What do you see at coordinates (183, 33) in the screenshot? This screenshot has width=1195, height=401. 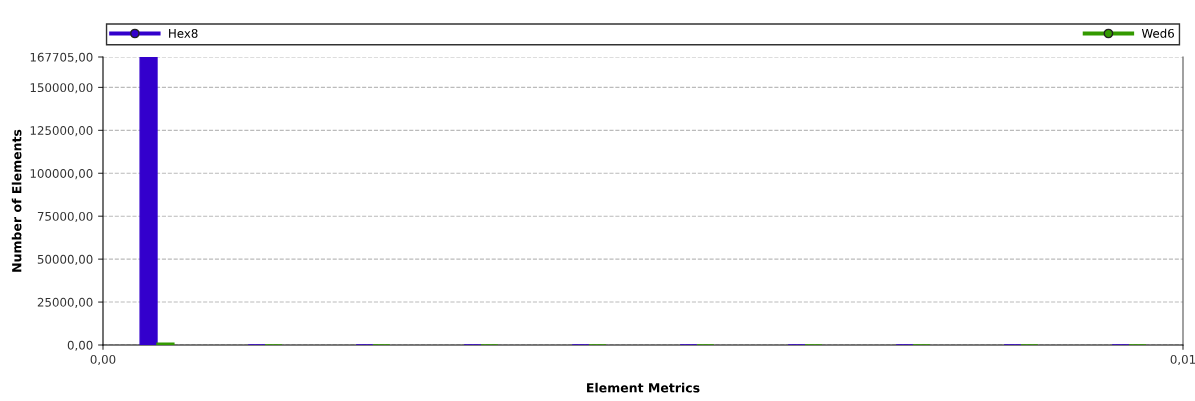 I see `legend-label: Hex8` at bounding box center [183, 33].